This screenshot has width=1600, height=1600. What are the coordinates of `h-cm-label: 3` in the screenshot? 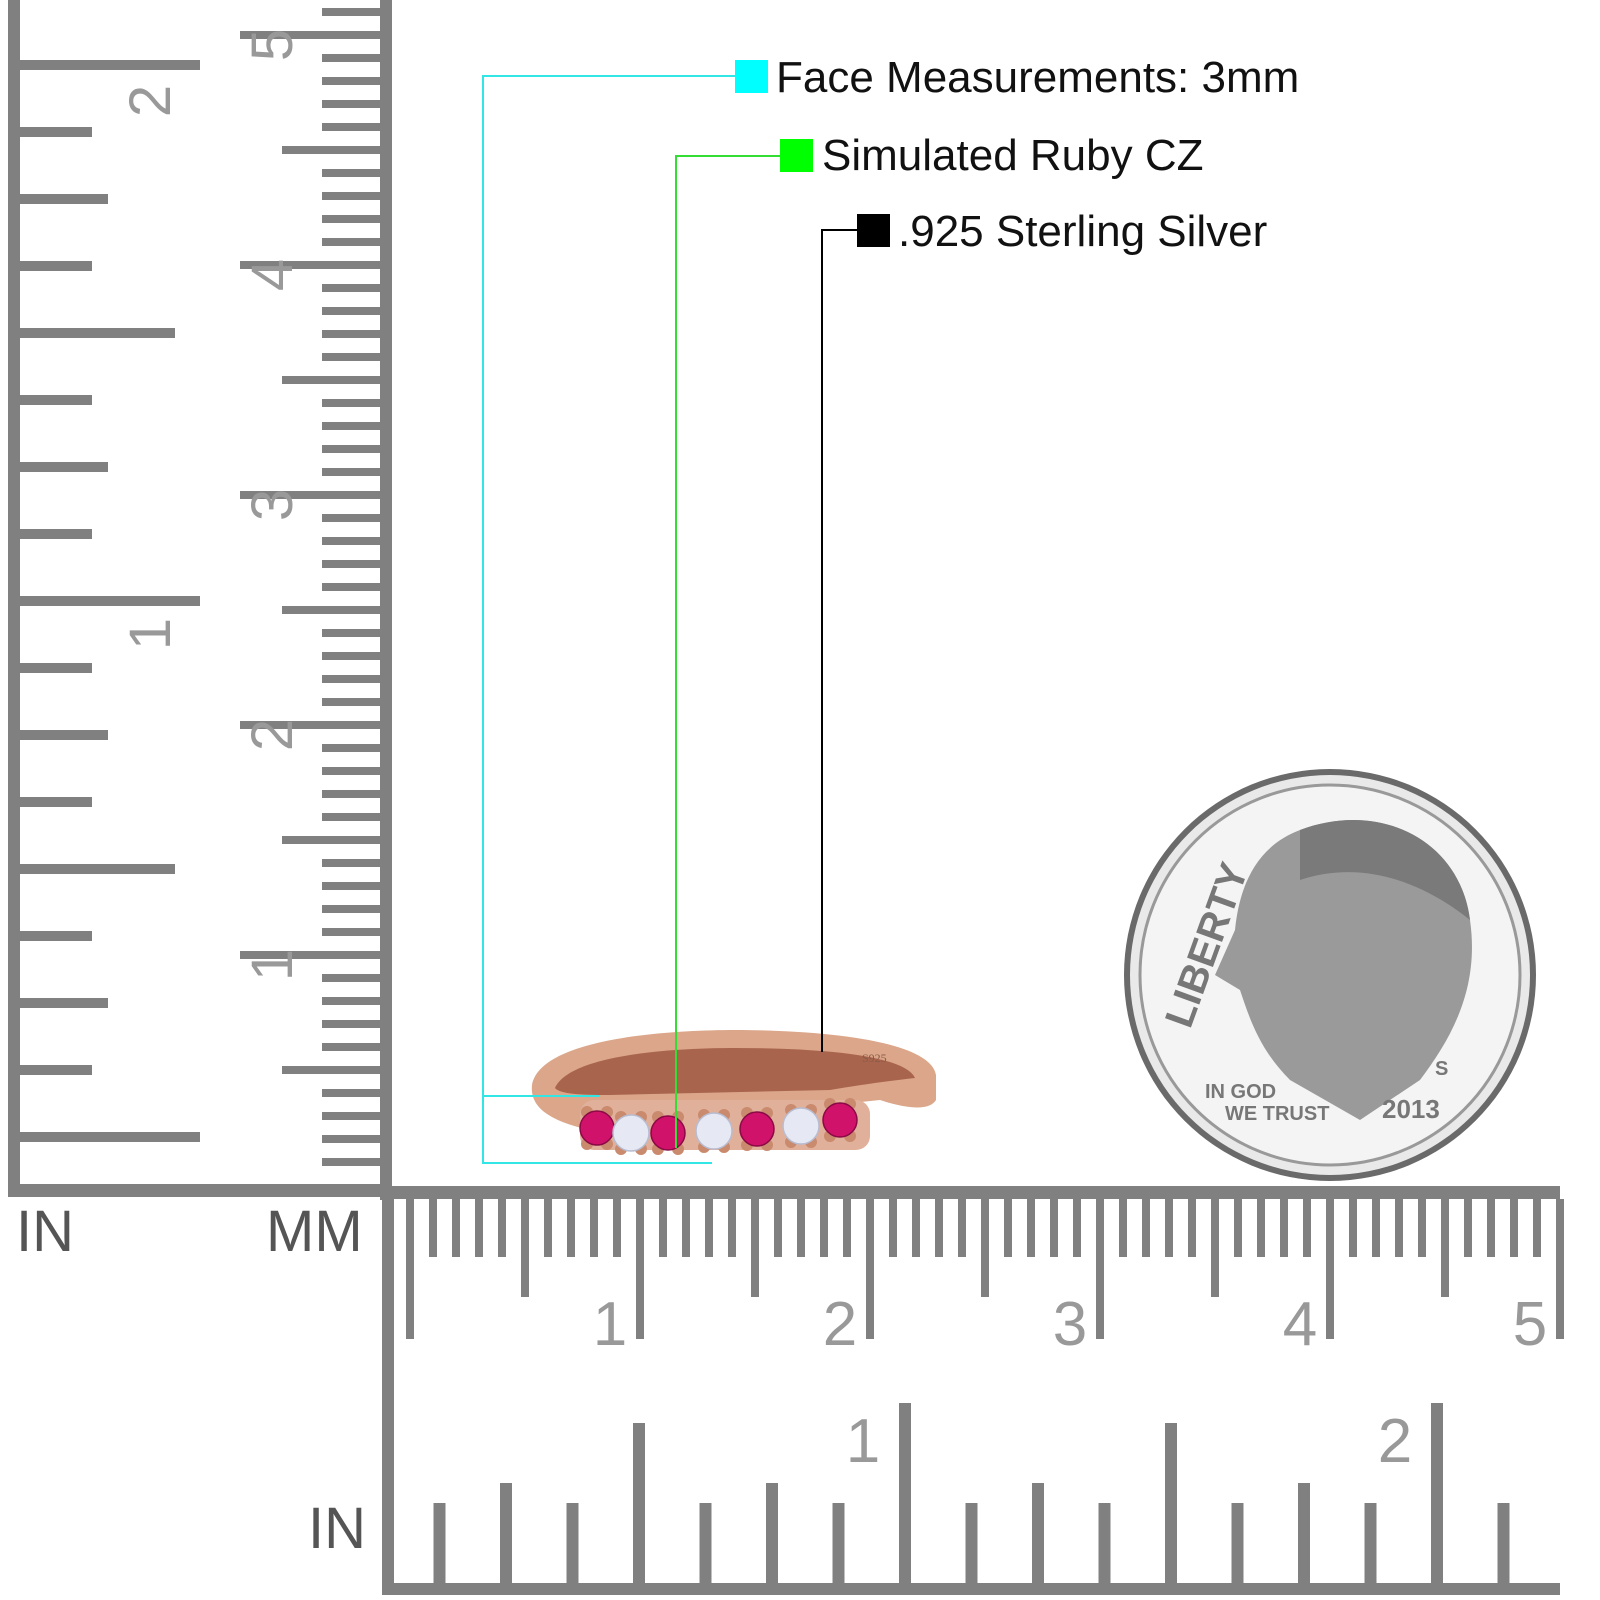 It's located at (1070, 1324).